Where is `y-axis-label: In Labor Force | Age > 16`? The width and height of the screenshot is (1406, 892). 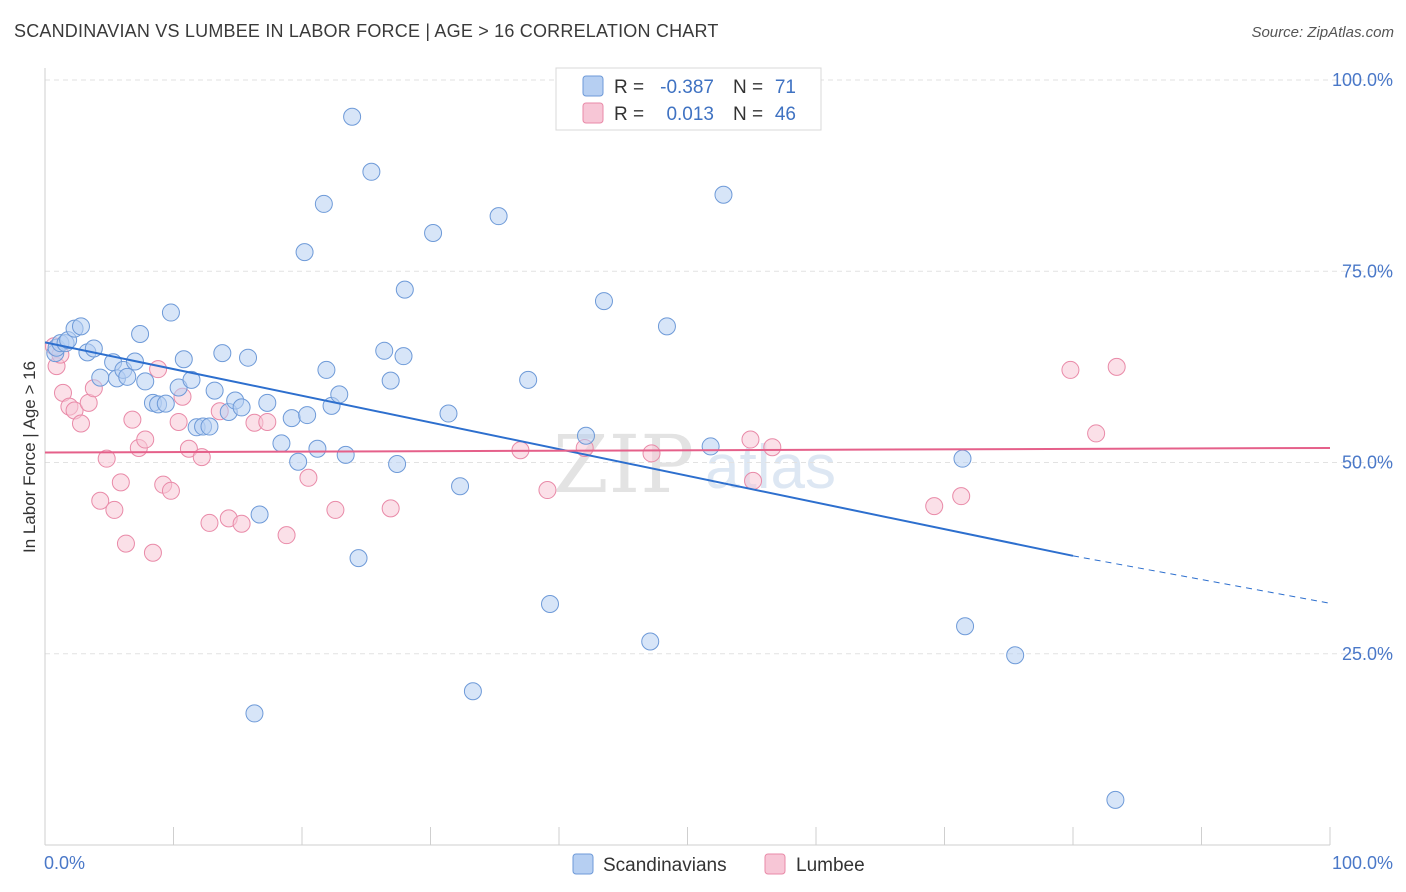 y-axis-label: In Labor Force | Age > 16 is located at coordinates (29, 457).